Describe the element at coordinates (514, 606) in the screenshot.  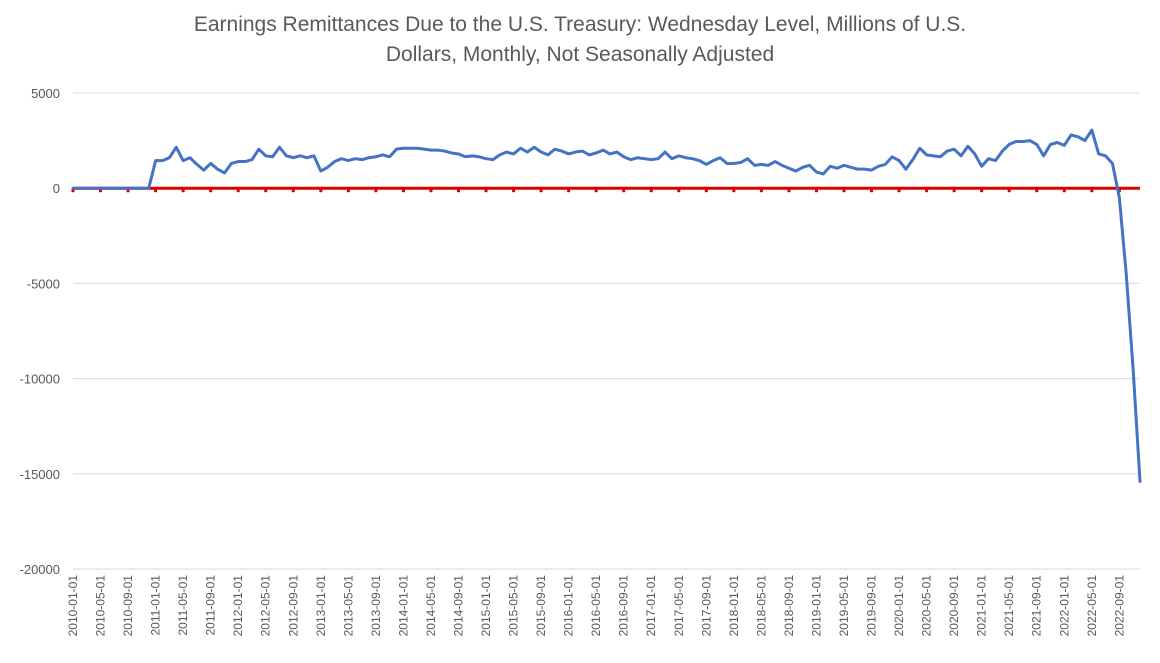
I see `x-tick-label: 2015-05-01` at that location.